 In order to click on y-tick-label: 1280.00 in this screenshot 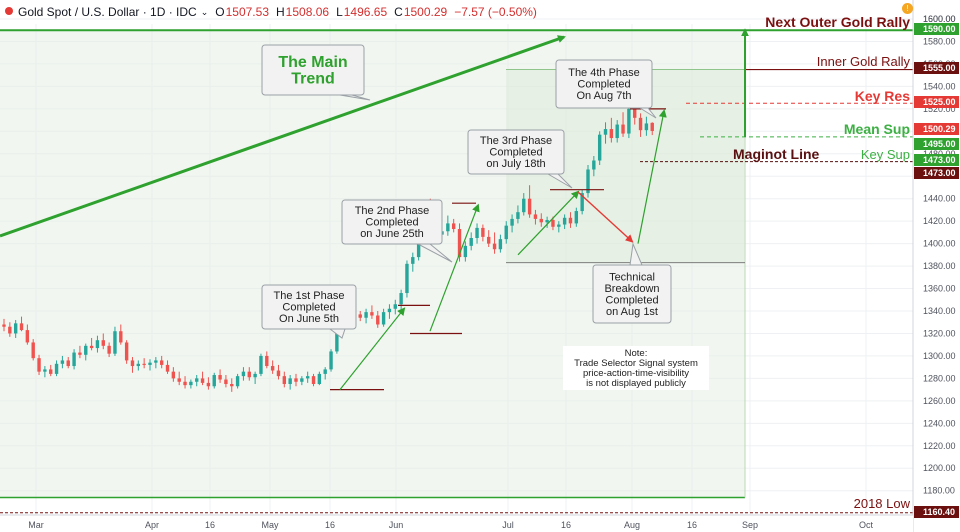, I will do `click(939, 378)`.